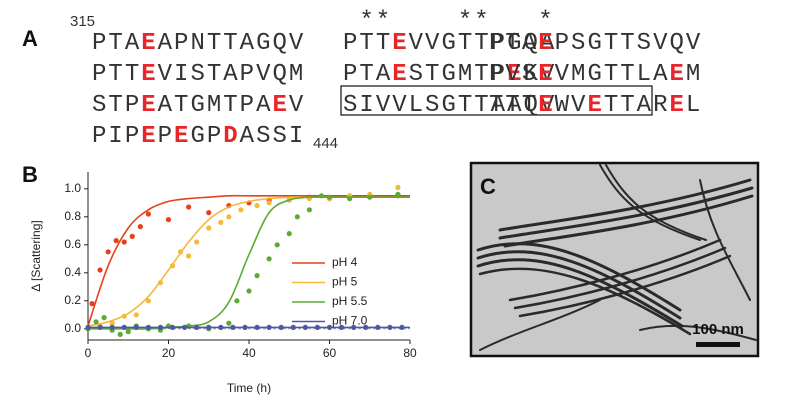  What do you see at coordinates (718, 329) in the screenshot?
I see `scale-bar-label: 100 nm` at bounding box center [718, 329].